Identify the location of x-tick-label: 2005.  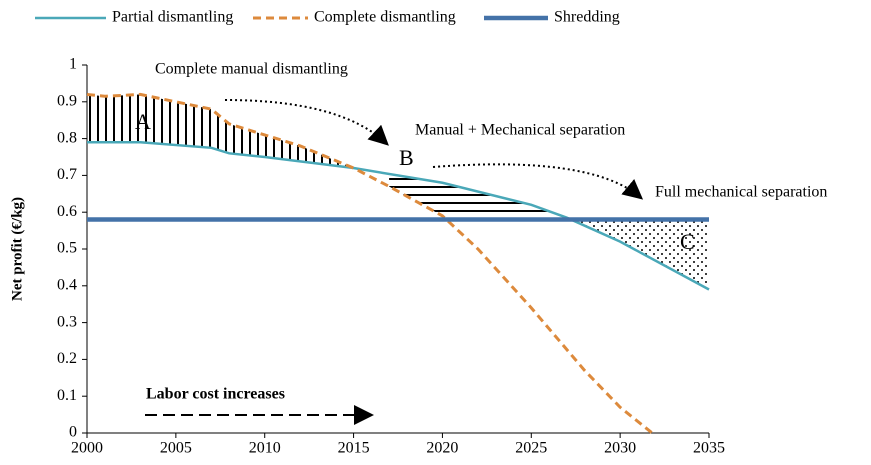
(176, 448).